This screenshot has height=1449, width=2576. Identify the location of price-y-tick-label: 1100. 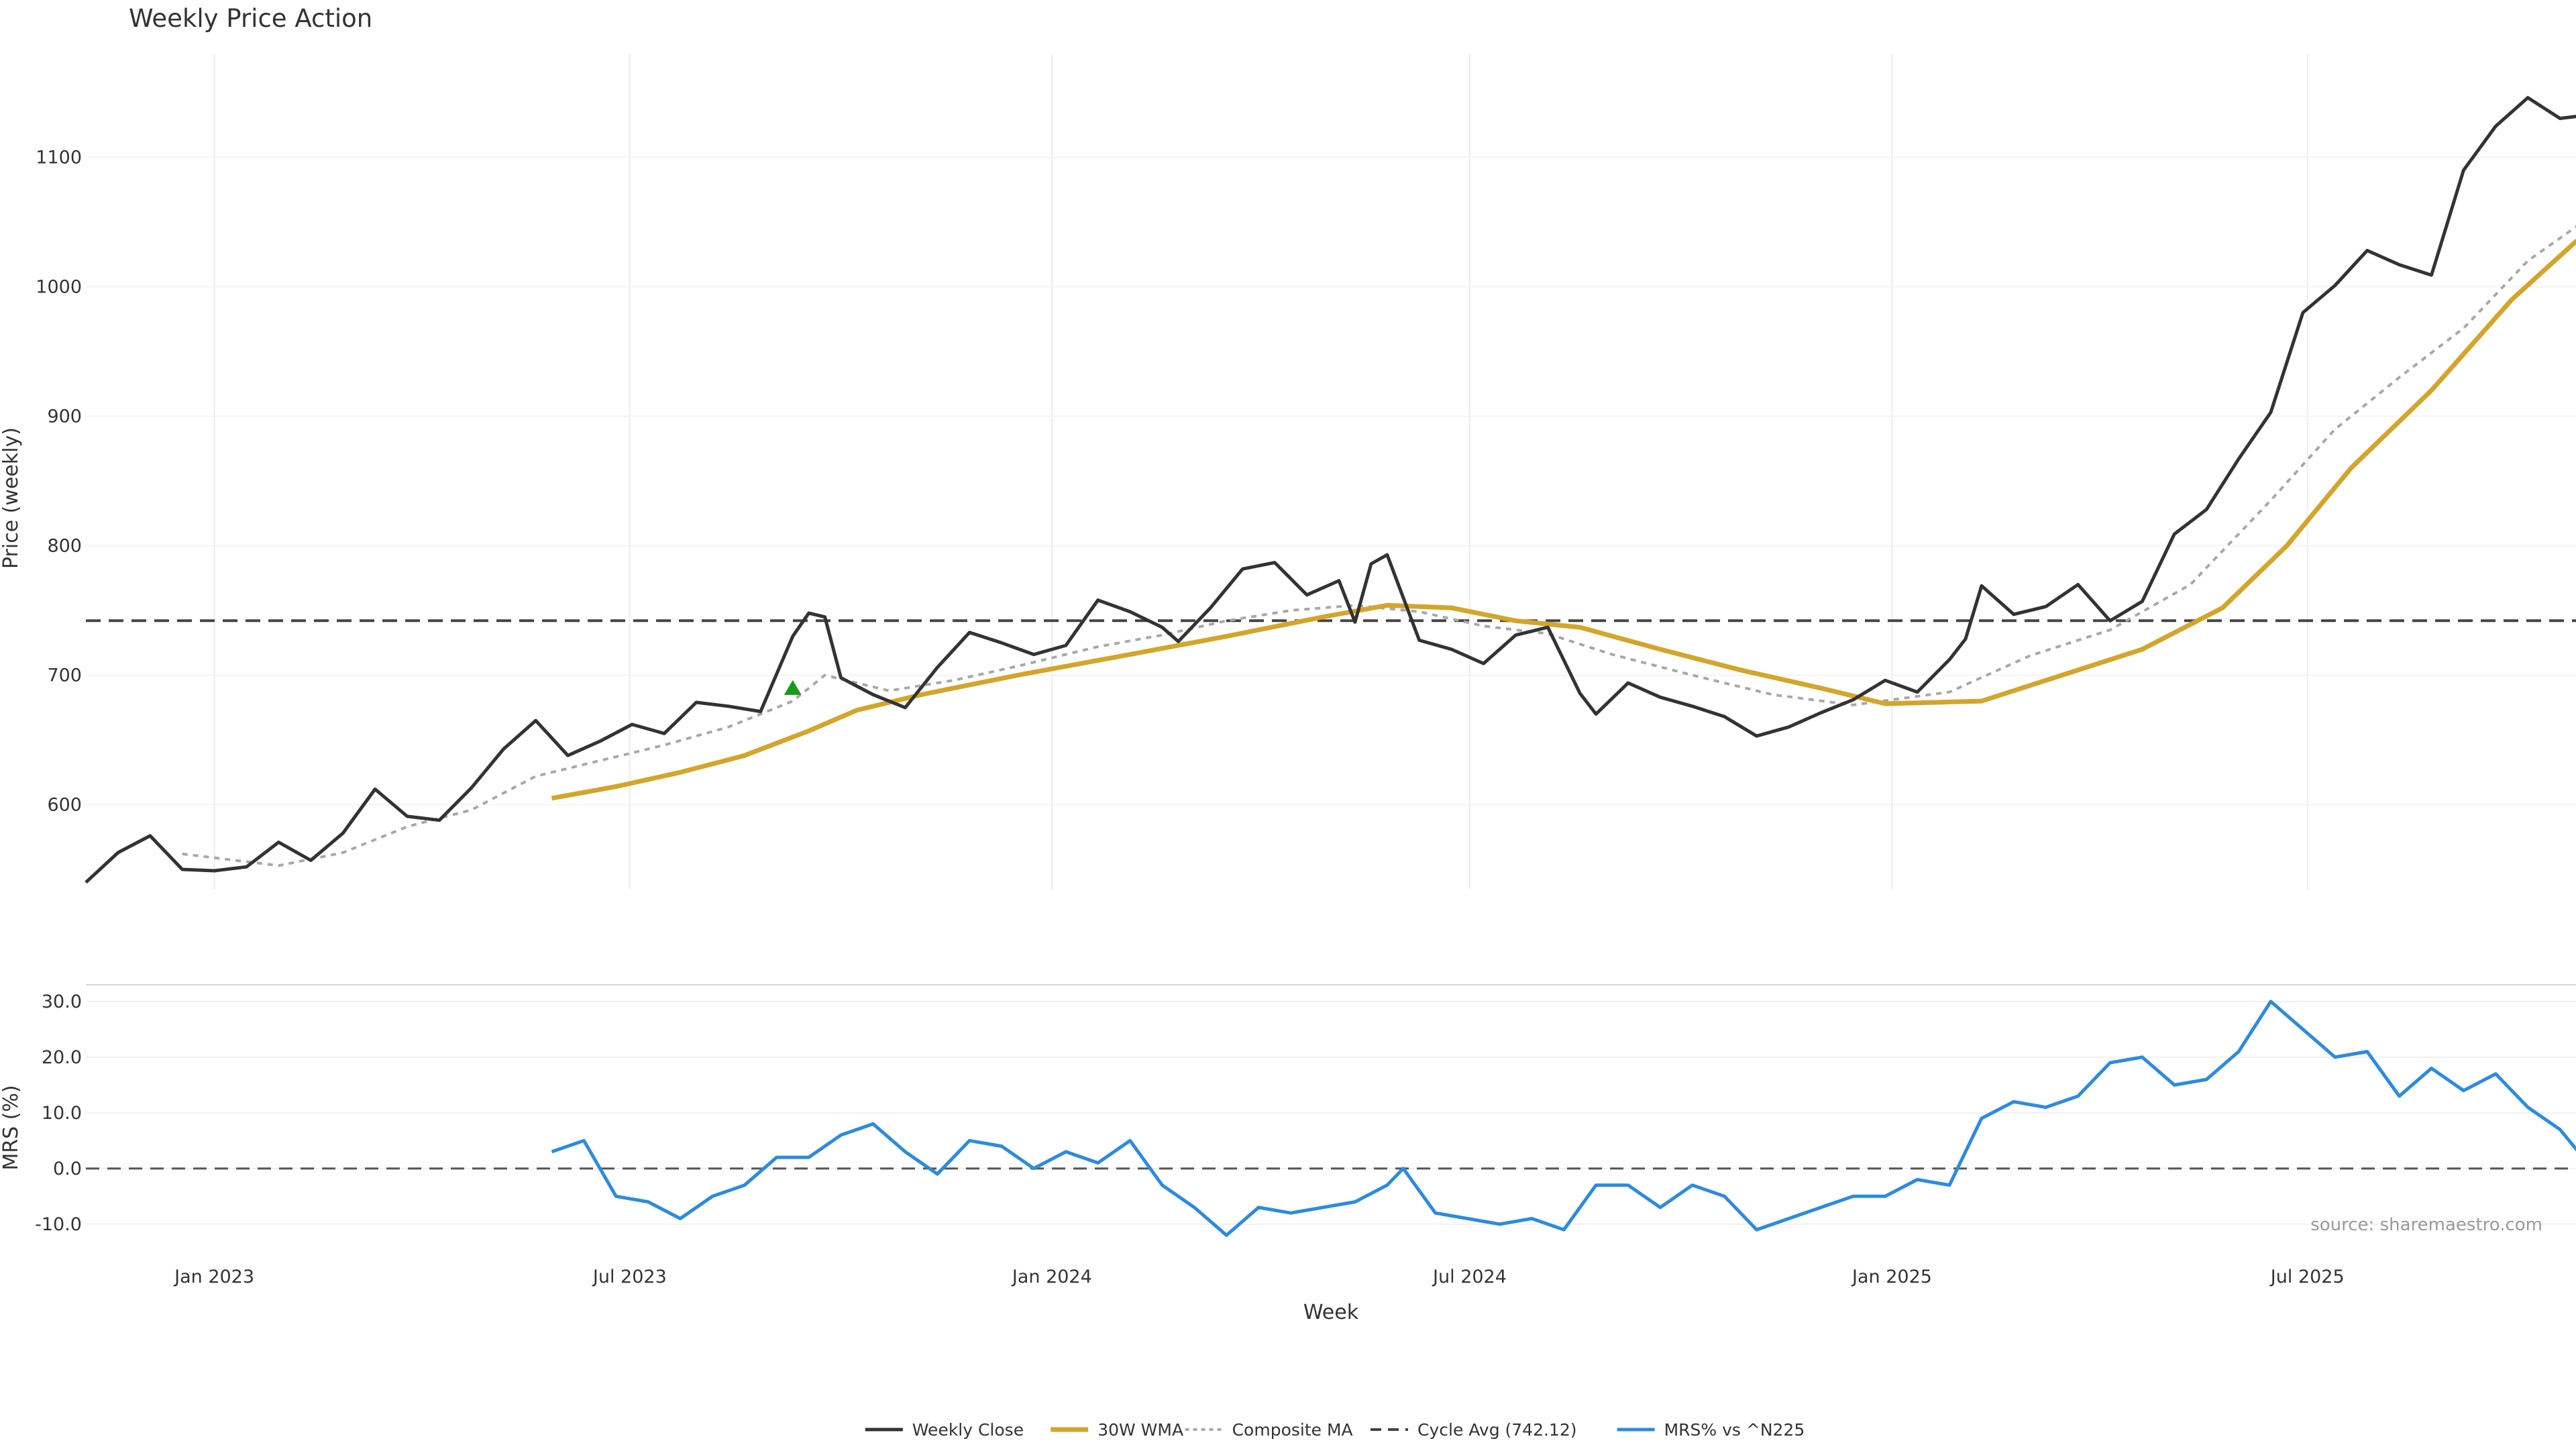
(59, 157).